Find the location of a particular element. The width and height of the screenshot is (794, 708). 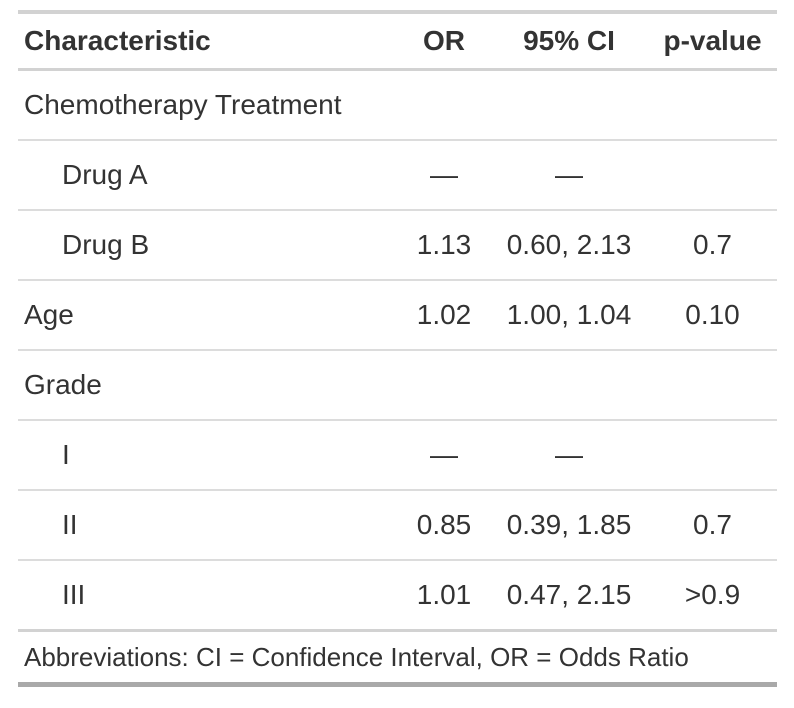

table-row-grade-3: III 1.01 0.47, 2.15 >0.9 is located at coordinates (397, 596).